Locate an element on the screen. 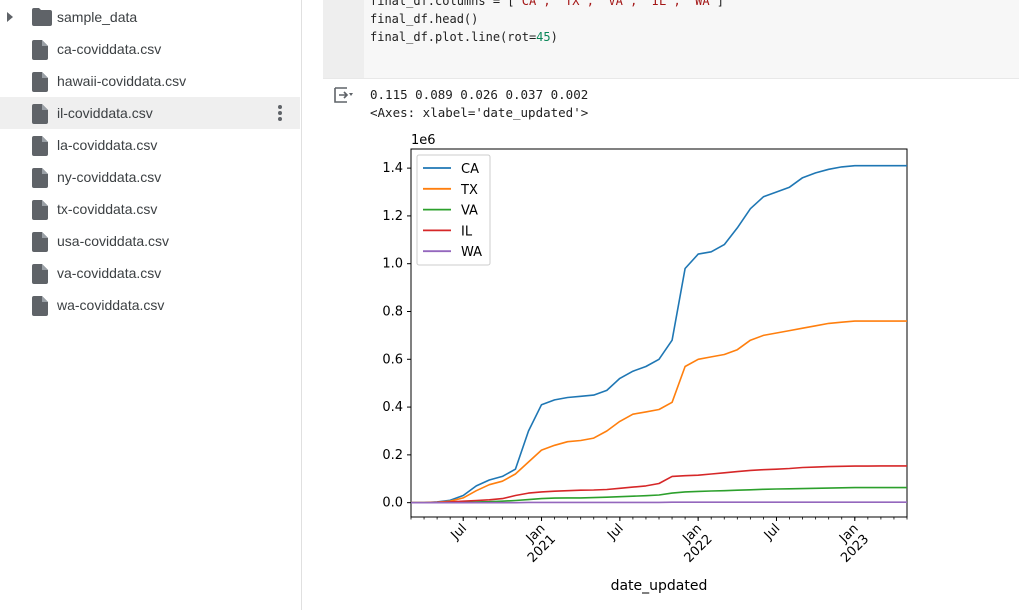 This screenshot has width=1019, height=610. sidebar-item-ny-coviddata: ny-coviddata.csv is located at coordinates (150, 177).